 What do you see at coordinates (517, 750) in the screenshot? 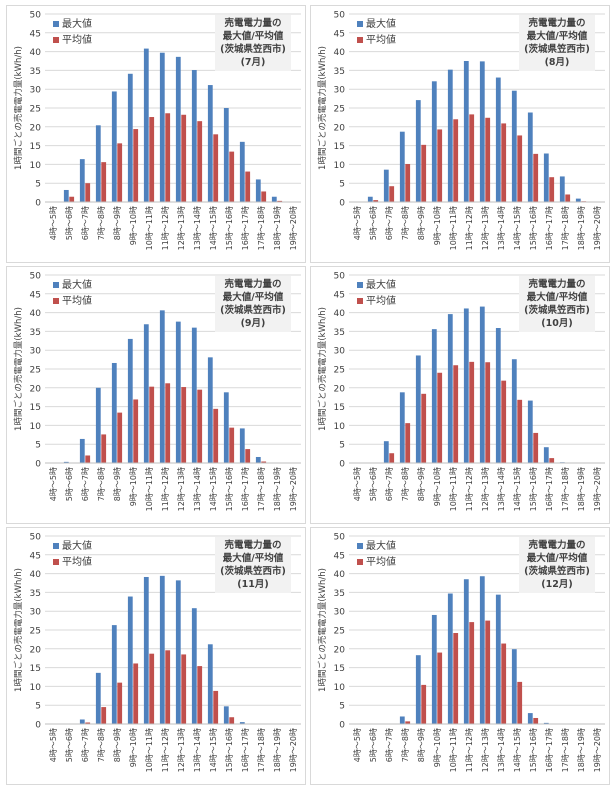
I see `x-tick-label: 14時～15時` at bounding box center [517, 750].